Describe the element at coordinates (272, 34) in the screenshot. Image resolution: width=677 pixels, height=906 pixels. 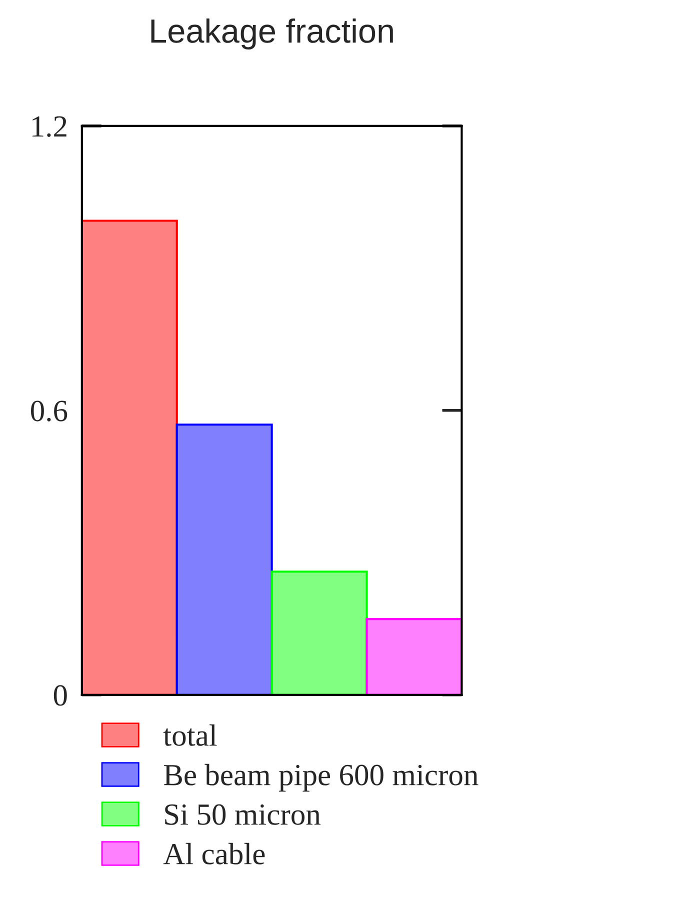
I see `chart-title: Leakage fraction` at that location.